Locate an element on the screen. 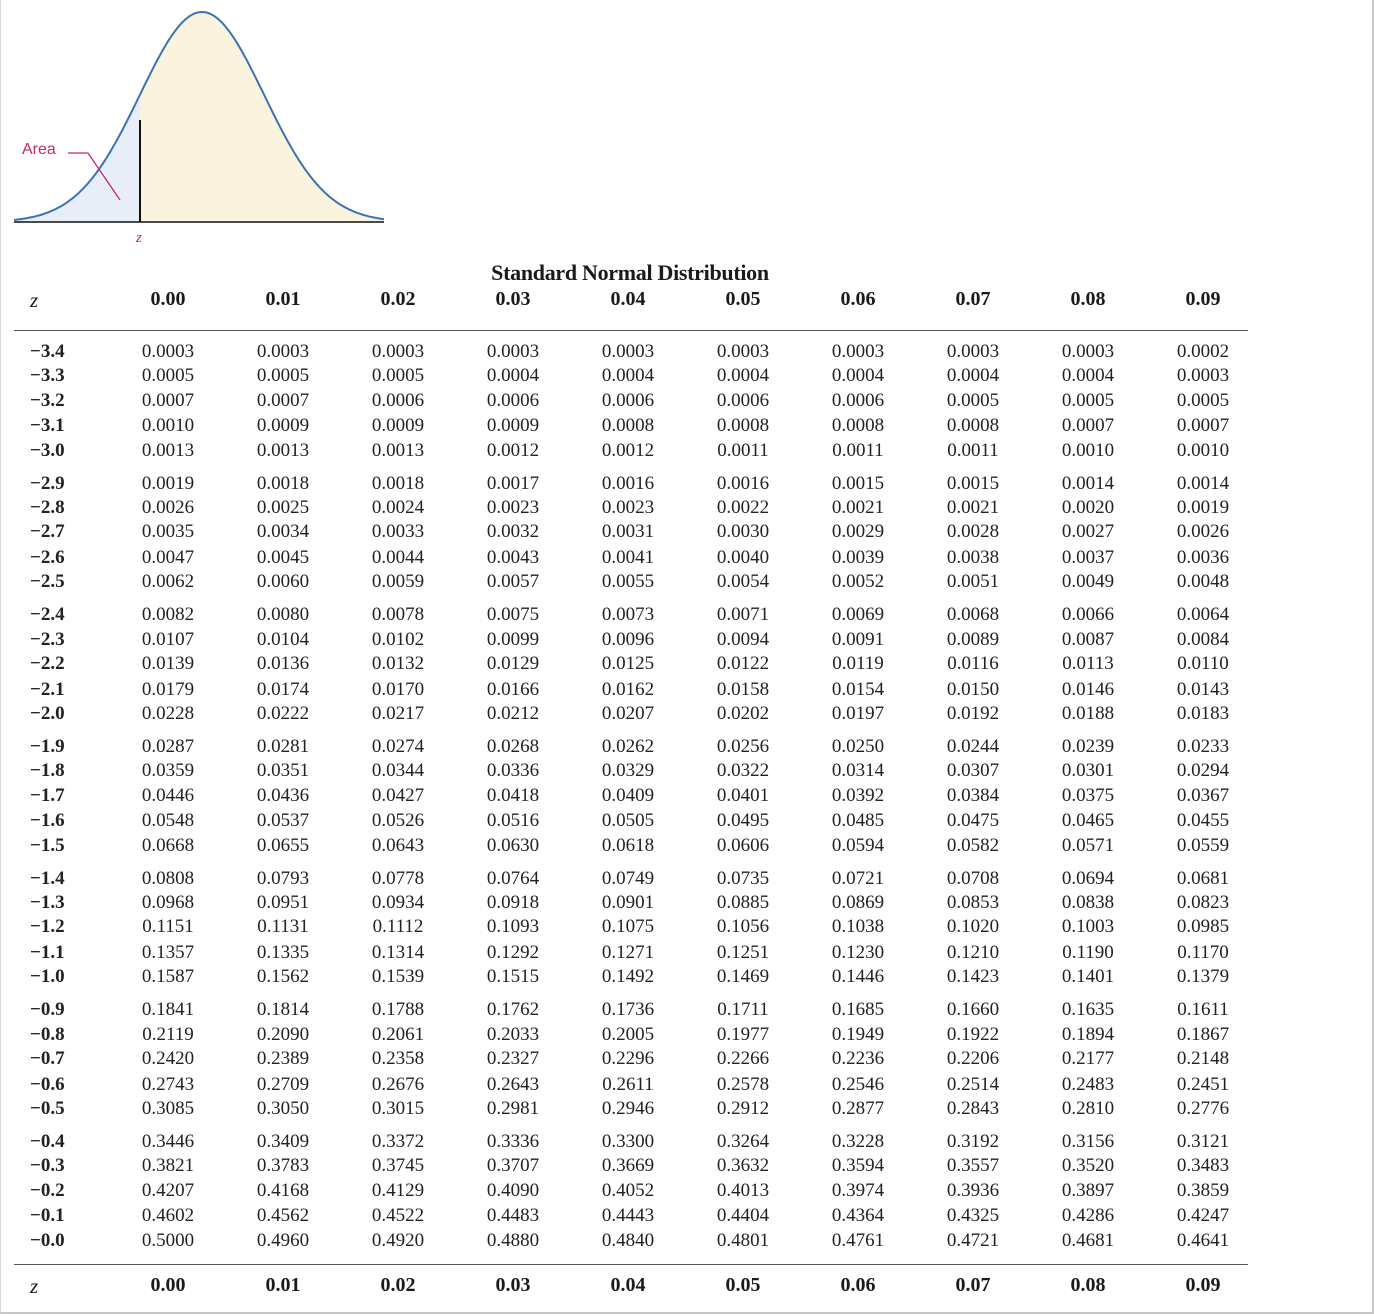 This screenshot has width=1374, height=1316. probability-cell: 0.4880 is located at coordinates (513, 1240).